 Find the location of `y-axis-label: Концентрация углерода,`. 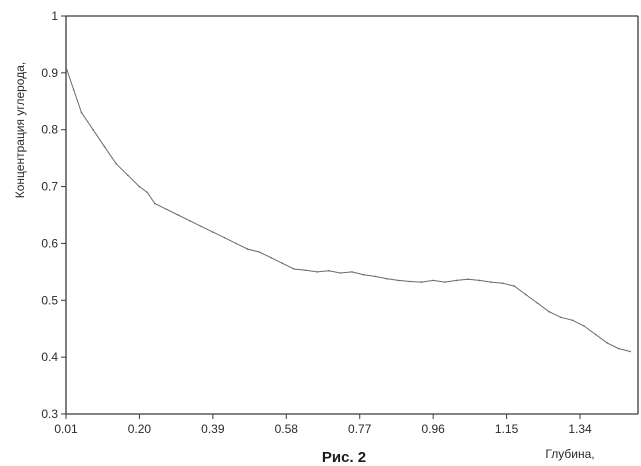

y-axis-label: Концентрация углерода, is located at coordinates (20, 130).